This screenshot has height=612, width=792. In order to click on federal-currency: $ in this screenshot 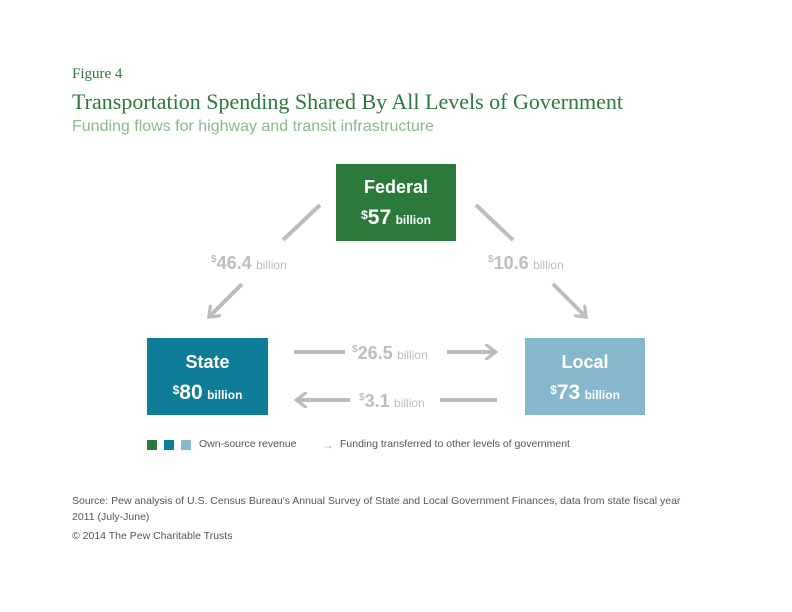, I will do `click(364, 215)`.